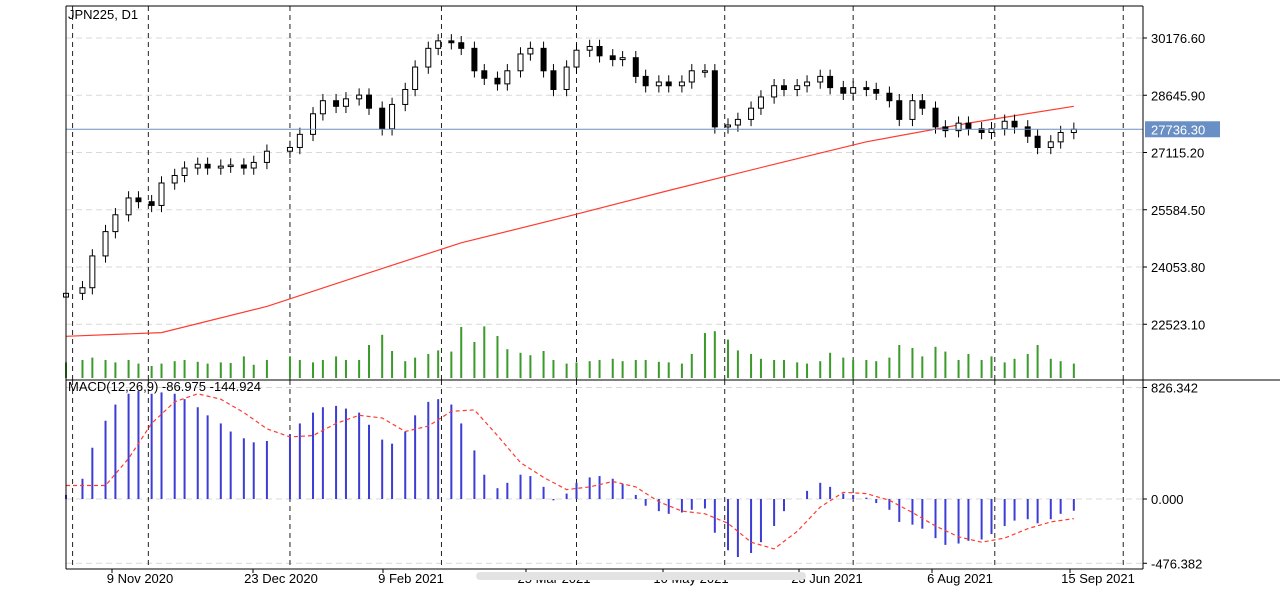 The height and width of the screenshot is (597, 1280). Describe the element at coordinates (1178, 95) in the screenshot. I see `price-tick-label: 28645.90` at that location.